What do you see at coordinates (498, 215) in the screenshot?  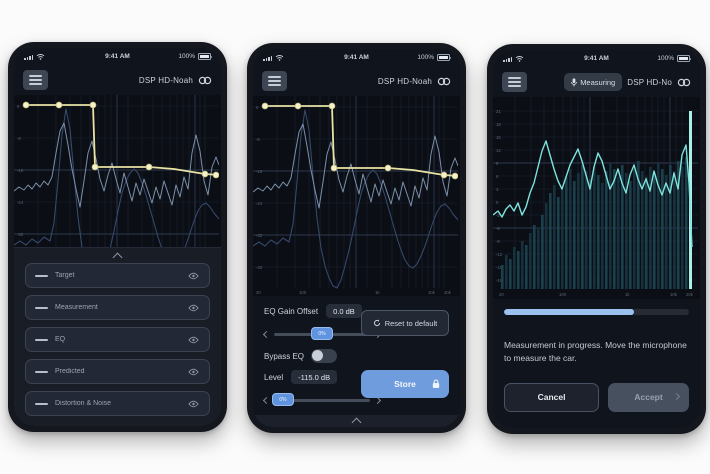 I see `svg-text: -3` at bounding box center [498, 215].